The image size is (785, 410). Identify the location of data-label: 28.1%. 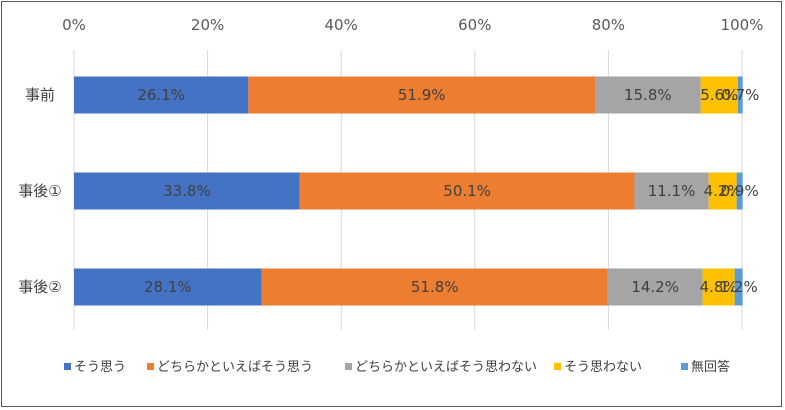
(168, 287).